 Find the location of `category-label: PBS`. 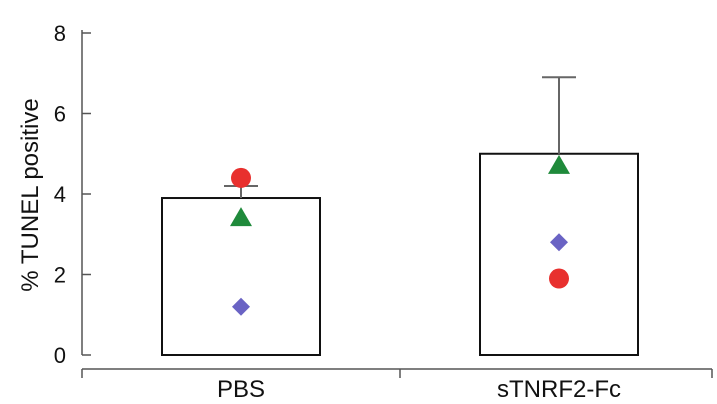

category-label: PBS is located at coordinates (241, 389).